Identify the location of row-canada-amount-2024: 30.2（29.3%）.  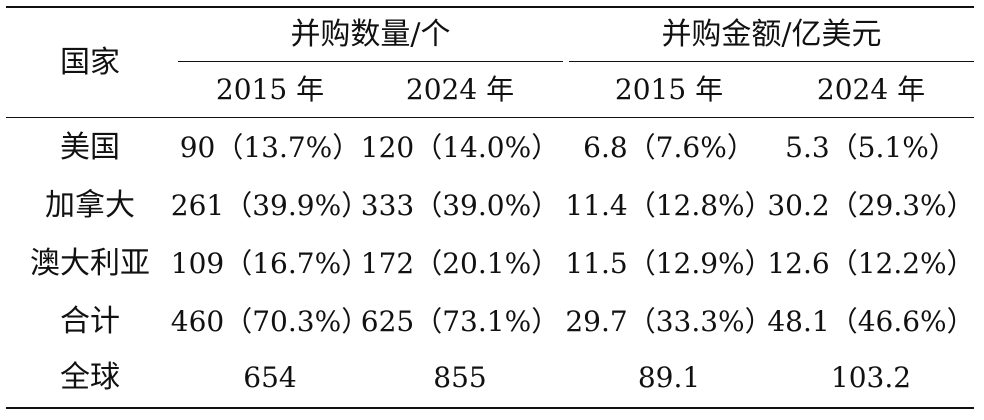
(871, 205).